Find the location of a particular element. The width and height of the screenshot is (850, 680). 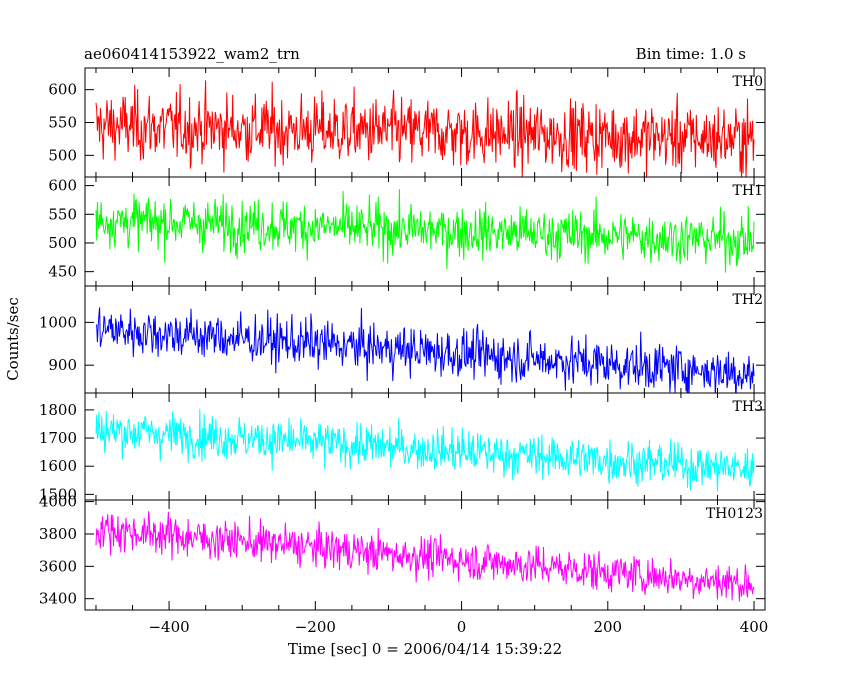

panel-th3: 1500 1600 1700 1800 TH3 is located at coordinates (402, 447).